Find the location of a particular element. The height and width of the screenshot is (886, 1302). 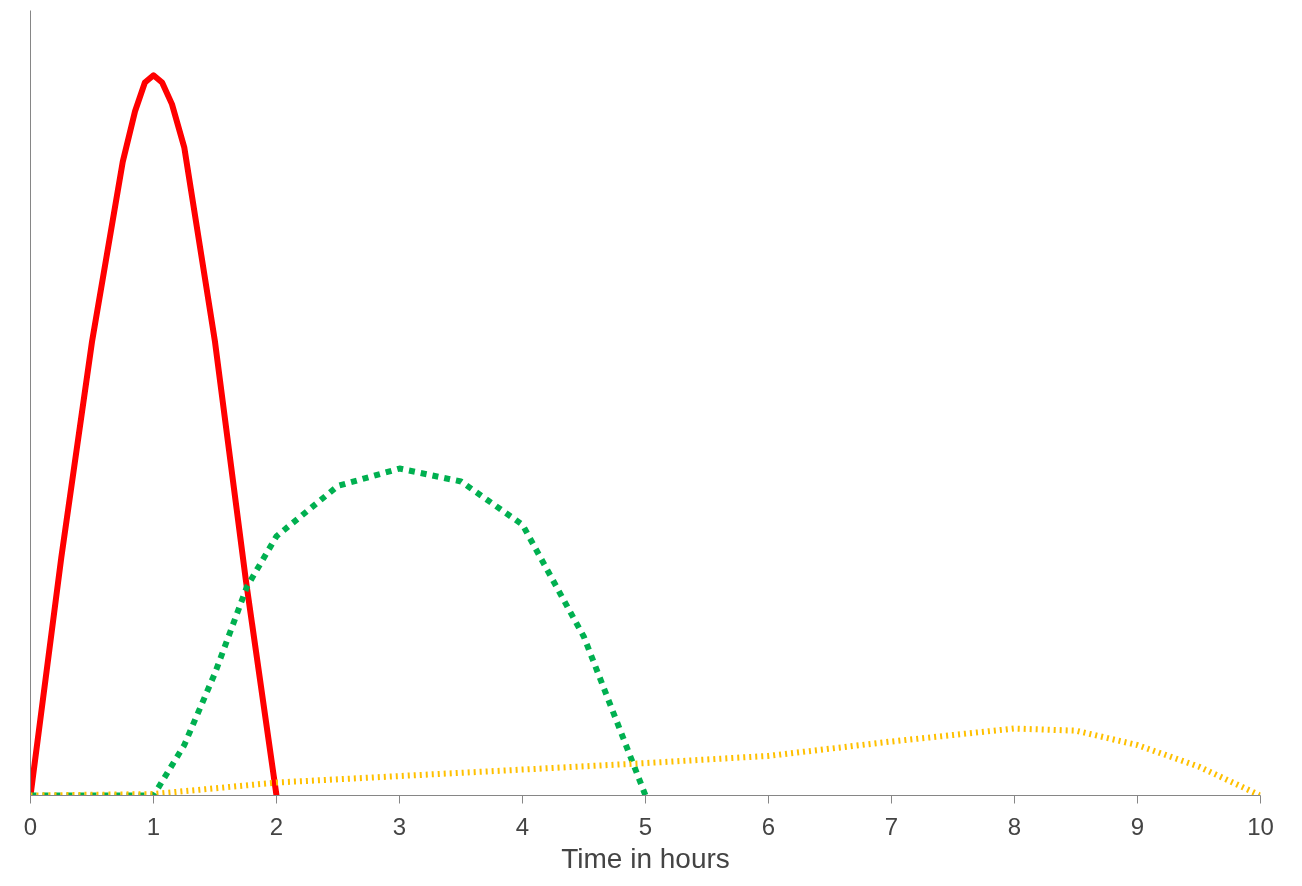

x-tick-label: 8 is located at coordinates (1014, 826).